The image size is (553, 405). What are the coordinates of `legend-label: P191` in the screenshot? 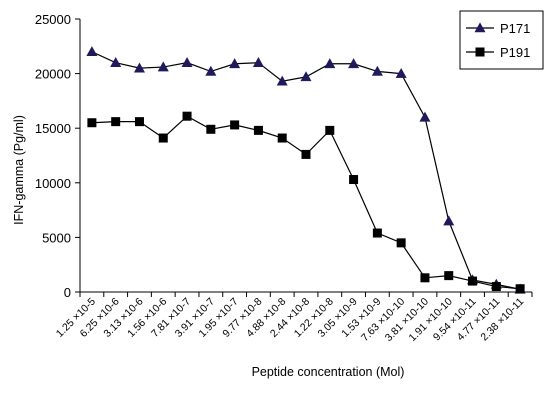 It's located at (515, 52).